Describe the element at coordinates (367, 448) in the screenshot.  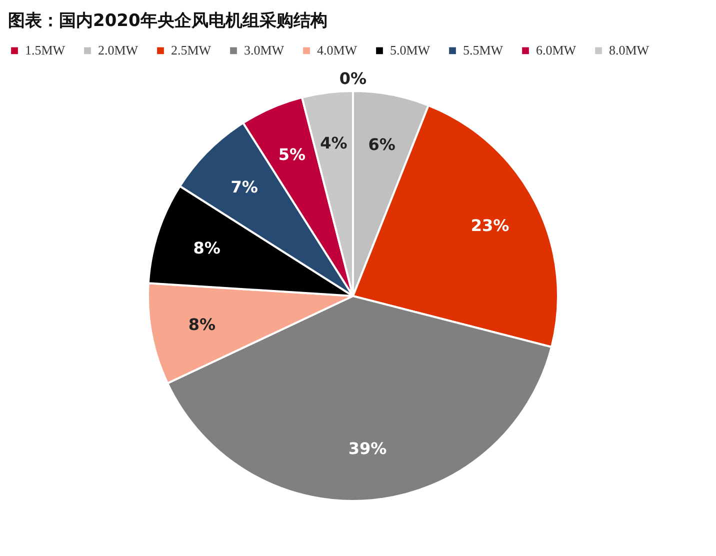
I see `data-label: 39%` at that location.